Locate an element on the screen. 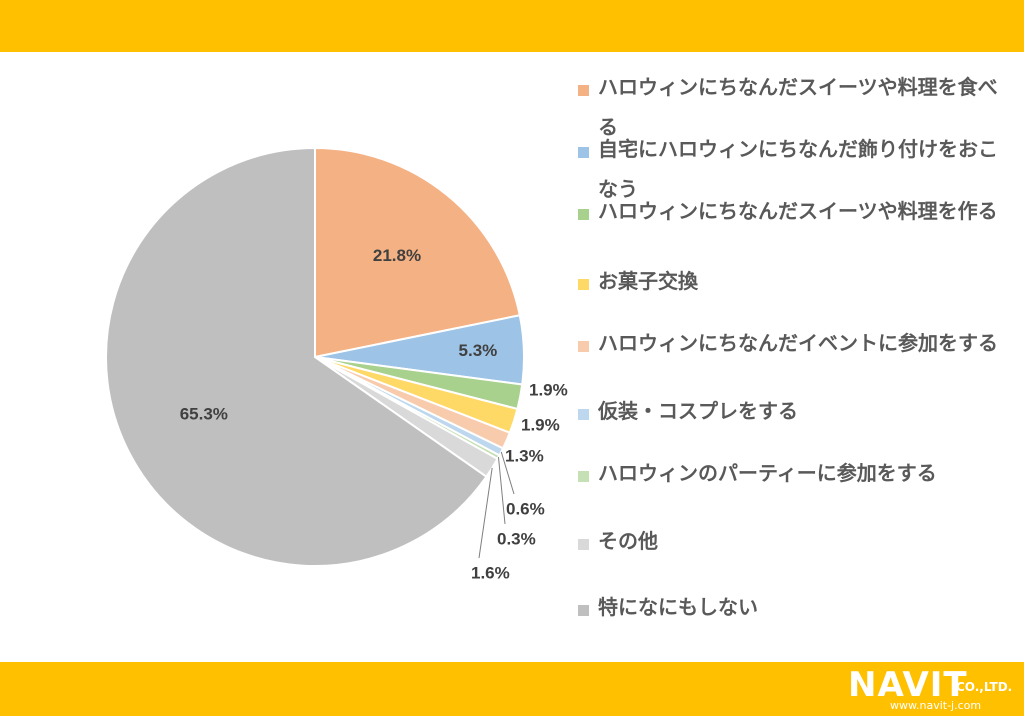 The height and width of the screenshot is (716, 1024). legend-item-6: 仮装・コスプレをする is located at coordinates (798, 415).